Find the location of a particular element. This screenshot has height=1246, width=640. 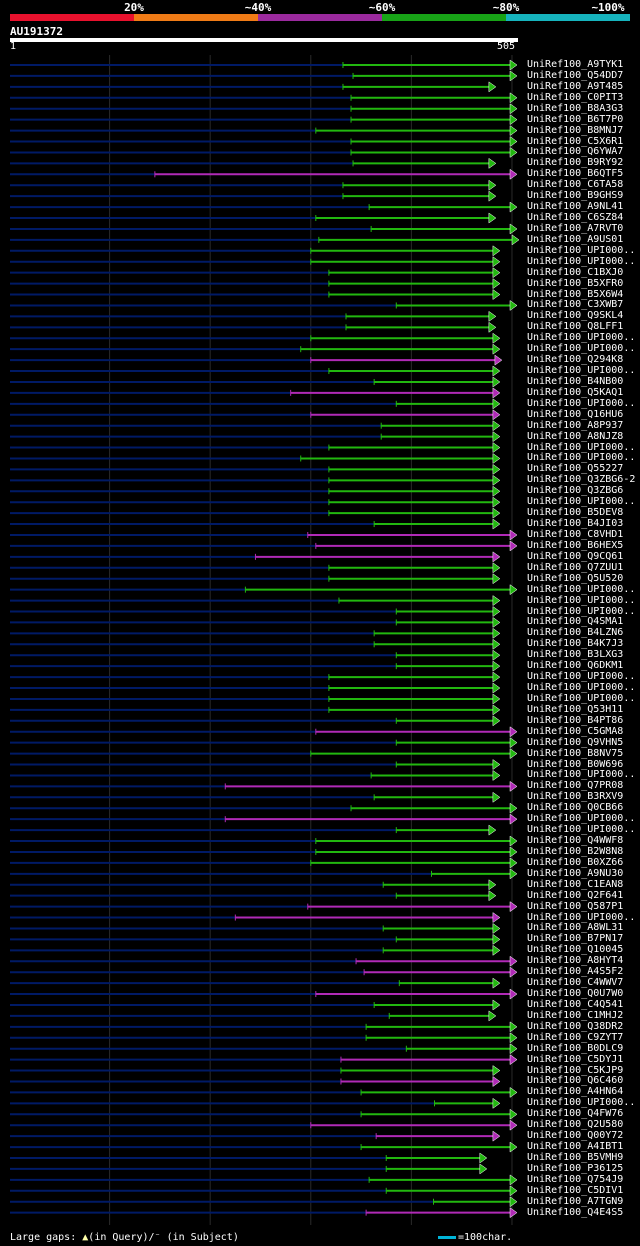

hit-label: UniRef100_Q6DKM1 is located at coordinates (575, 666).